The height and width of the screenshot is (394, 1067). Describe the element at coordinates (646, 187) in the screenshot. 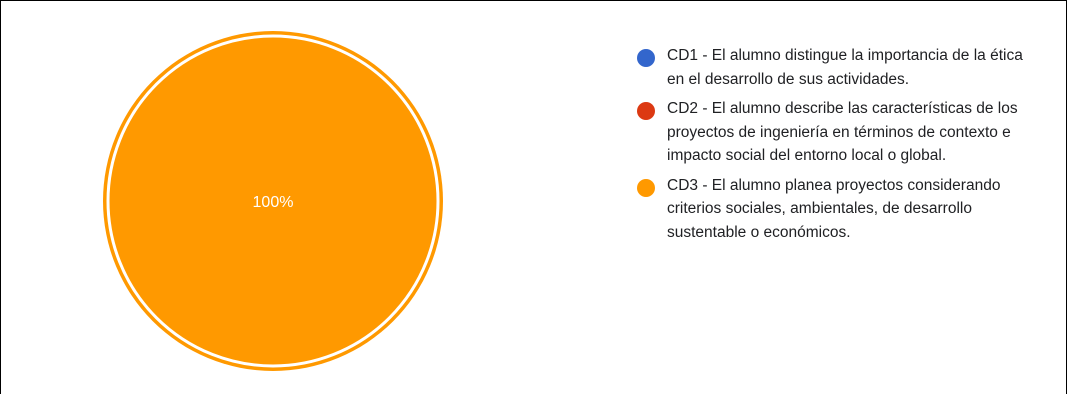

I see `legend-swatch-cd3` at that location.